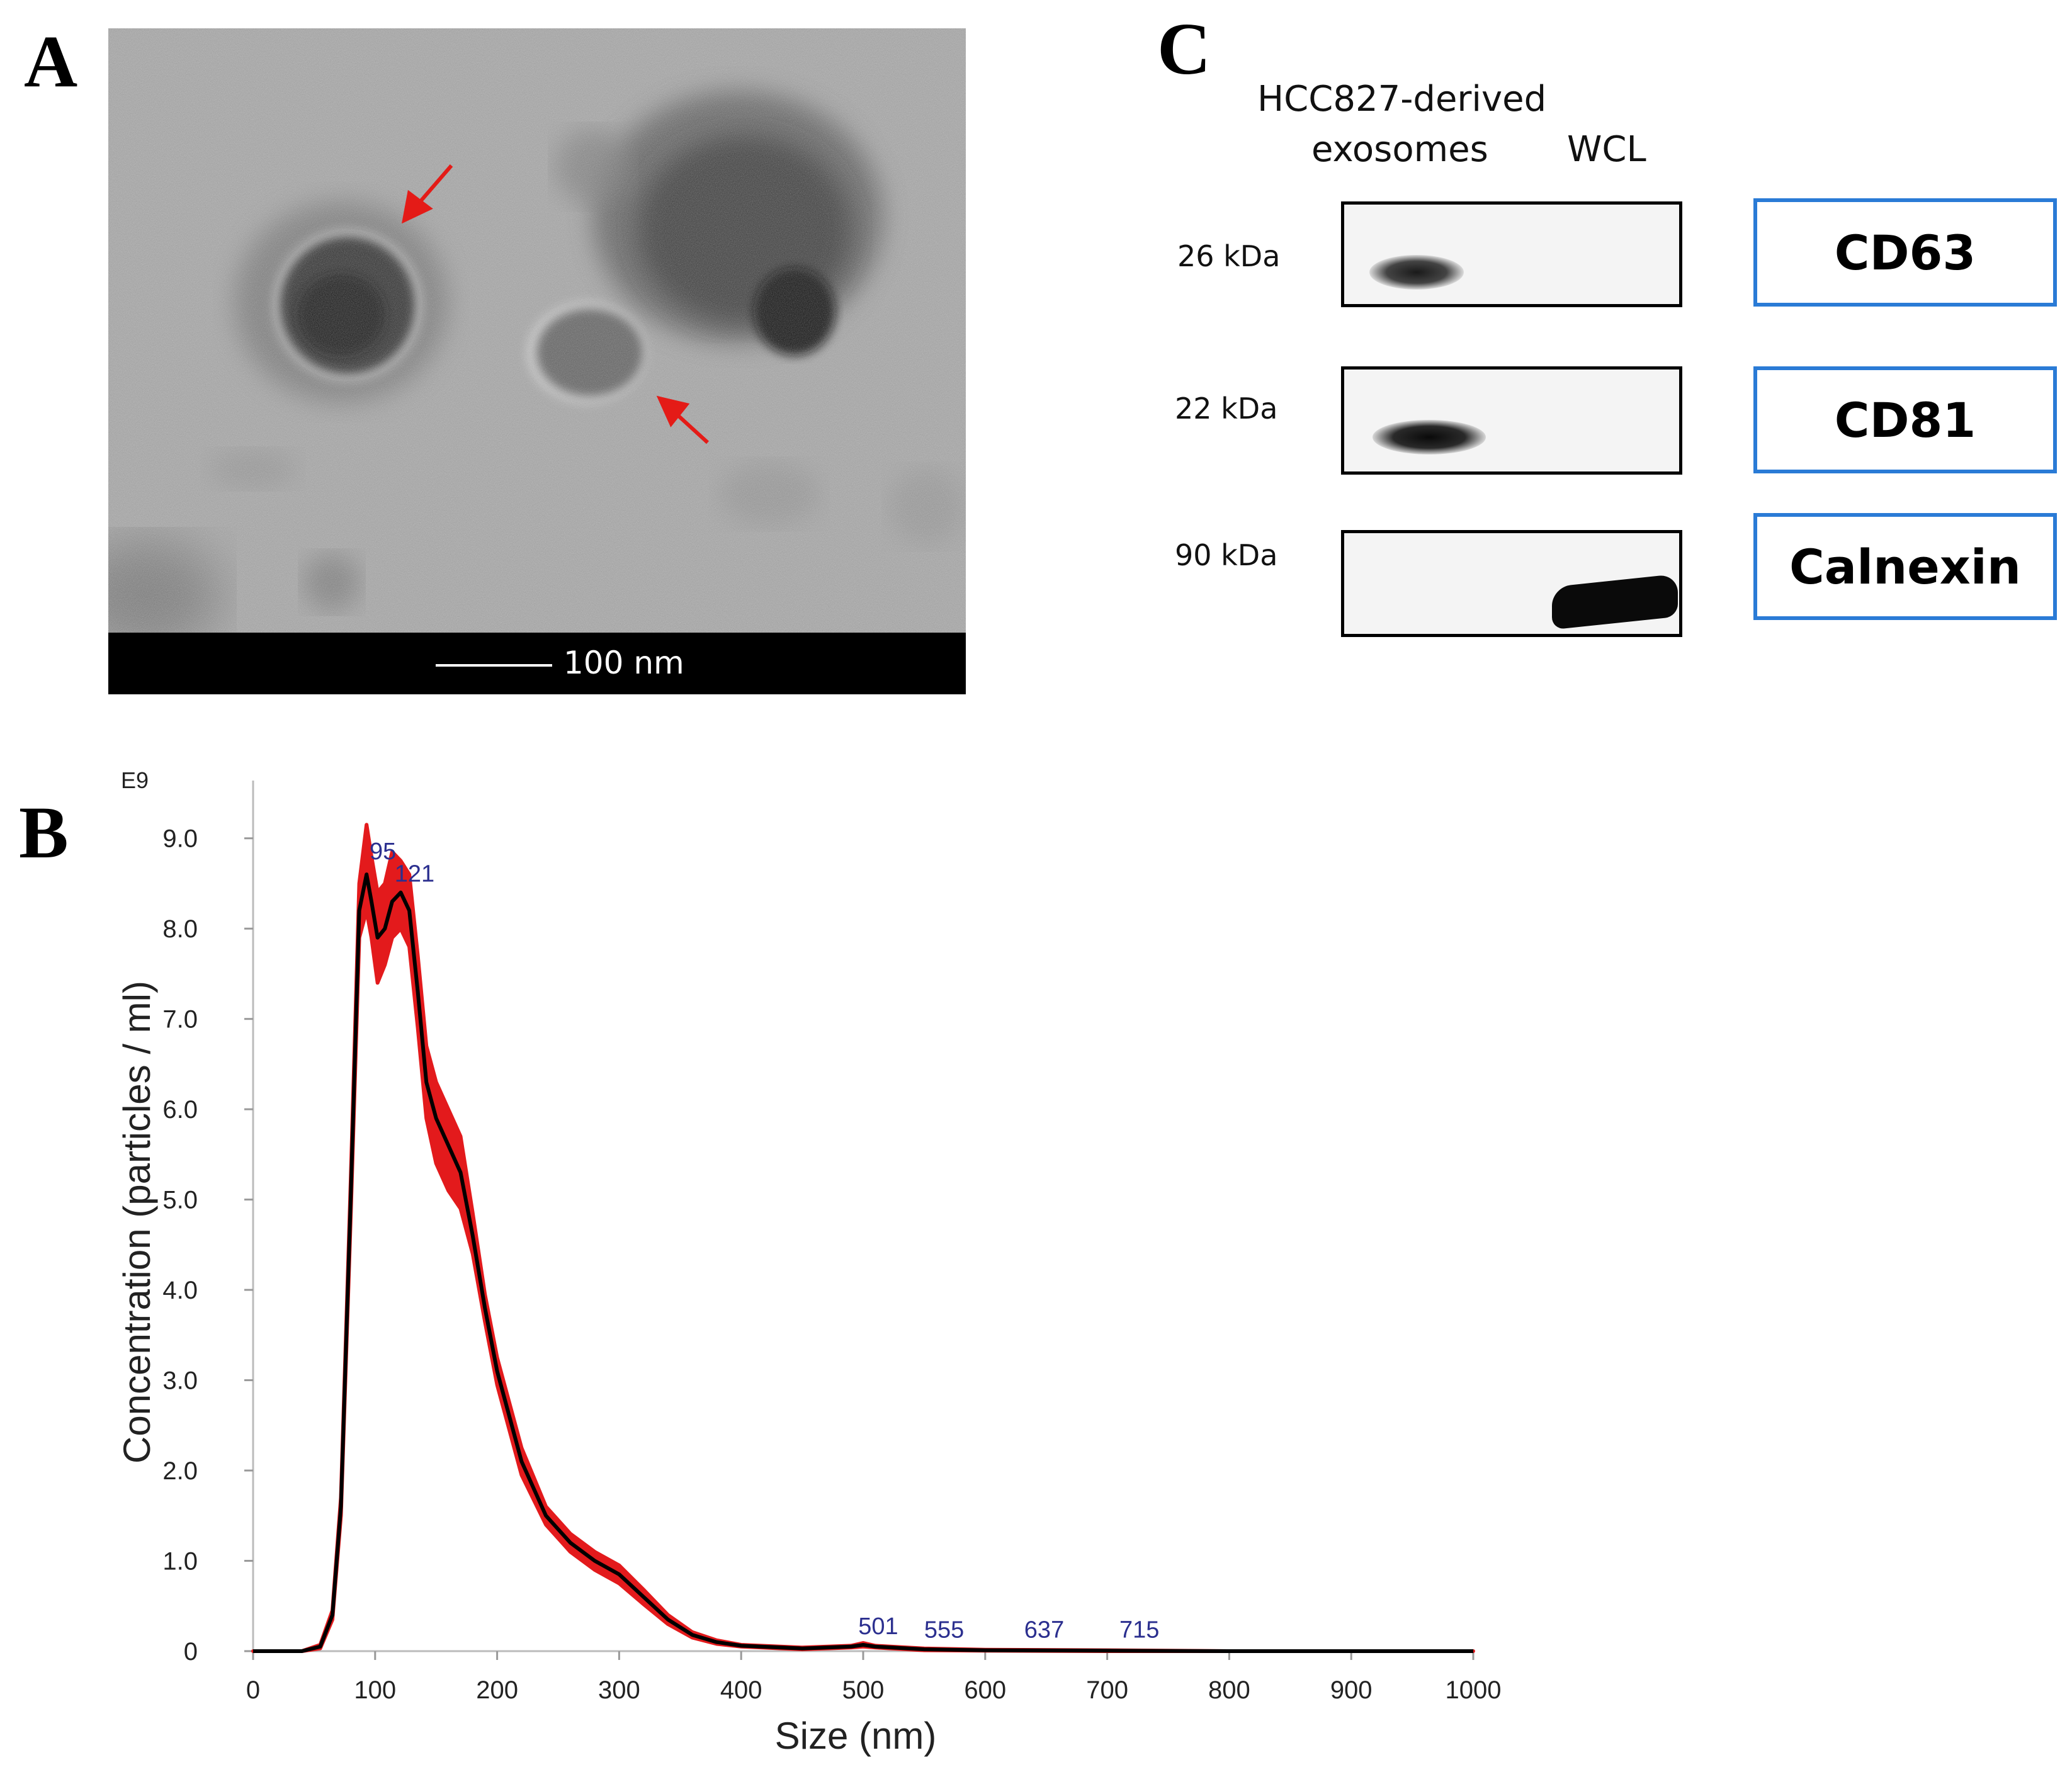 The image size is (2072, 1772). What do you see at coordinates (1351, 1690) in the screenshot?
I see `x-tick-label: 900` at bounding box center [1351, 1690].